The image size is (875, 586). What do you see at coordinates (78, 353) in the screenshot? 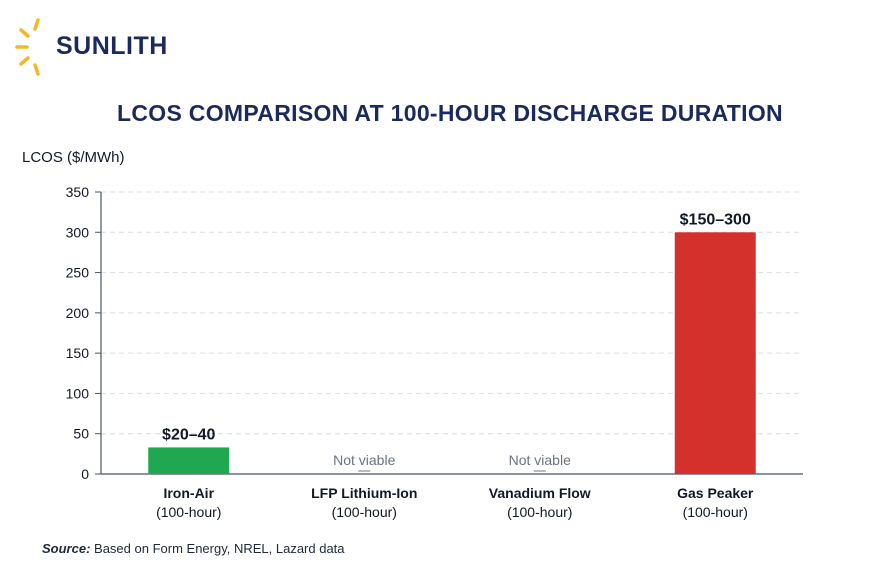
I see `y-tick-label: 150` at bounding box center [78, 353].